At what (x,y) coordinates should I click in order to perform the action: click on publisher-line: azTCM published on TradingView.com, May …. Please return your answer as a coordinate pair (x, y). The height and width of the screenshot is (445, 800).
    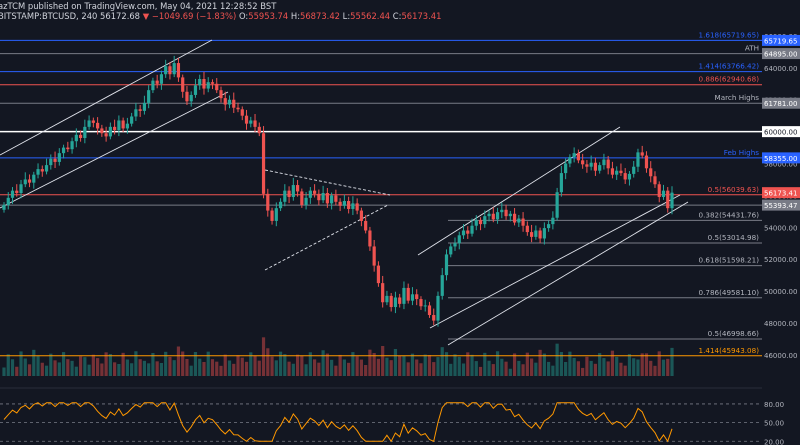
    Looking at the image, I should click on (138, 6).